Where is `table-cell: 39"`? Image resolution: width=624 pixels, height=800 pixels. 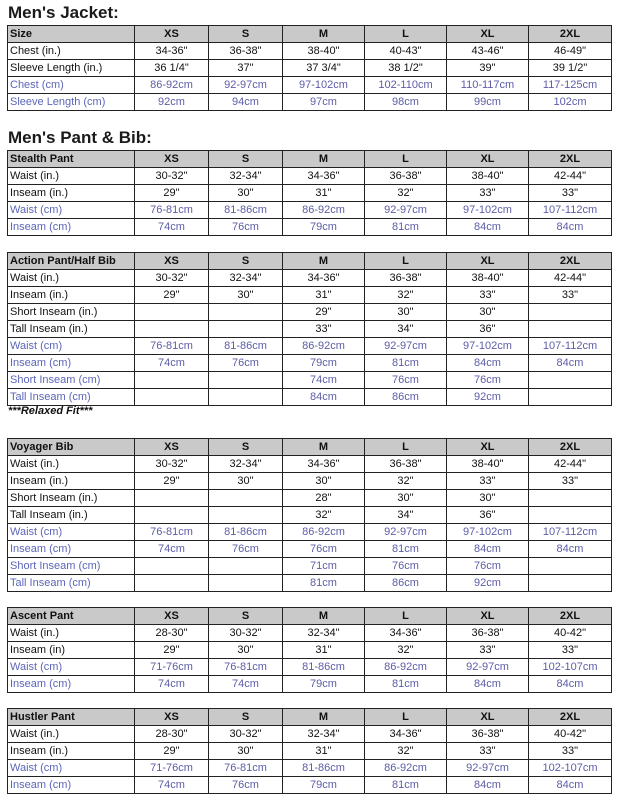 table-cell: 39" is located at coordinates (487, 68).